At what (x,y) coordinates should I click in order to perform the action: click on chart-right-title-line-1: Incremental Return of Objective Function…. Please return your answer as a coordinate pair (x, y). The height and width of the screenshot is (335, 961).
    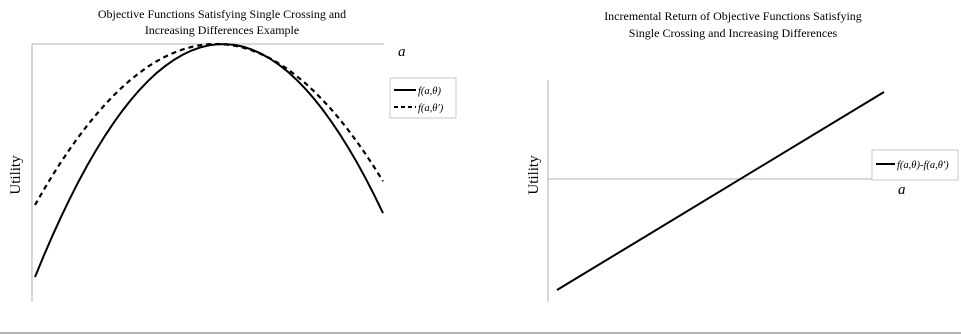
    Looking at the image, I should click on (733, 16).